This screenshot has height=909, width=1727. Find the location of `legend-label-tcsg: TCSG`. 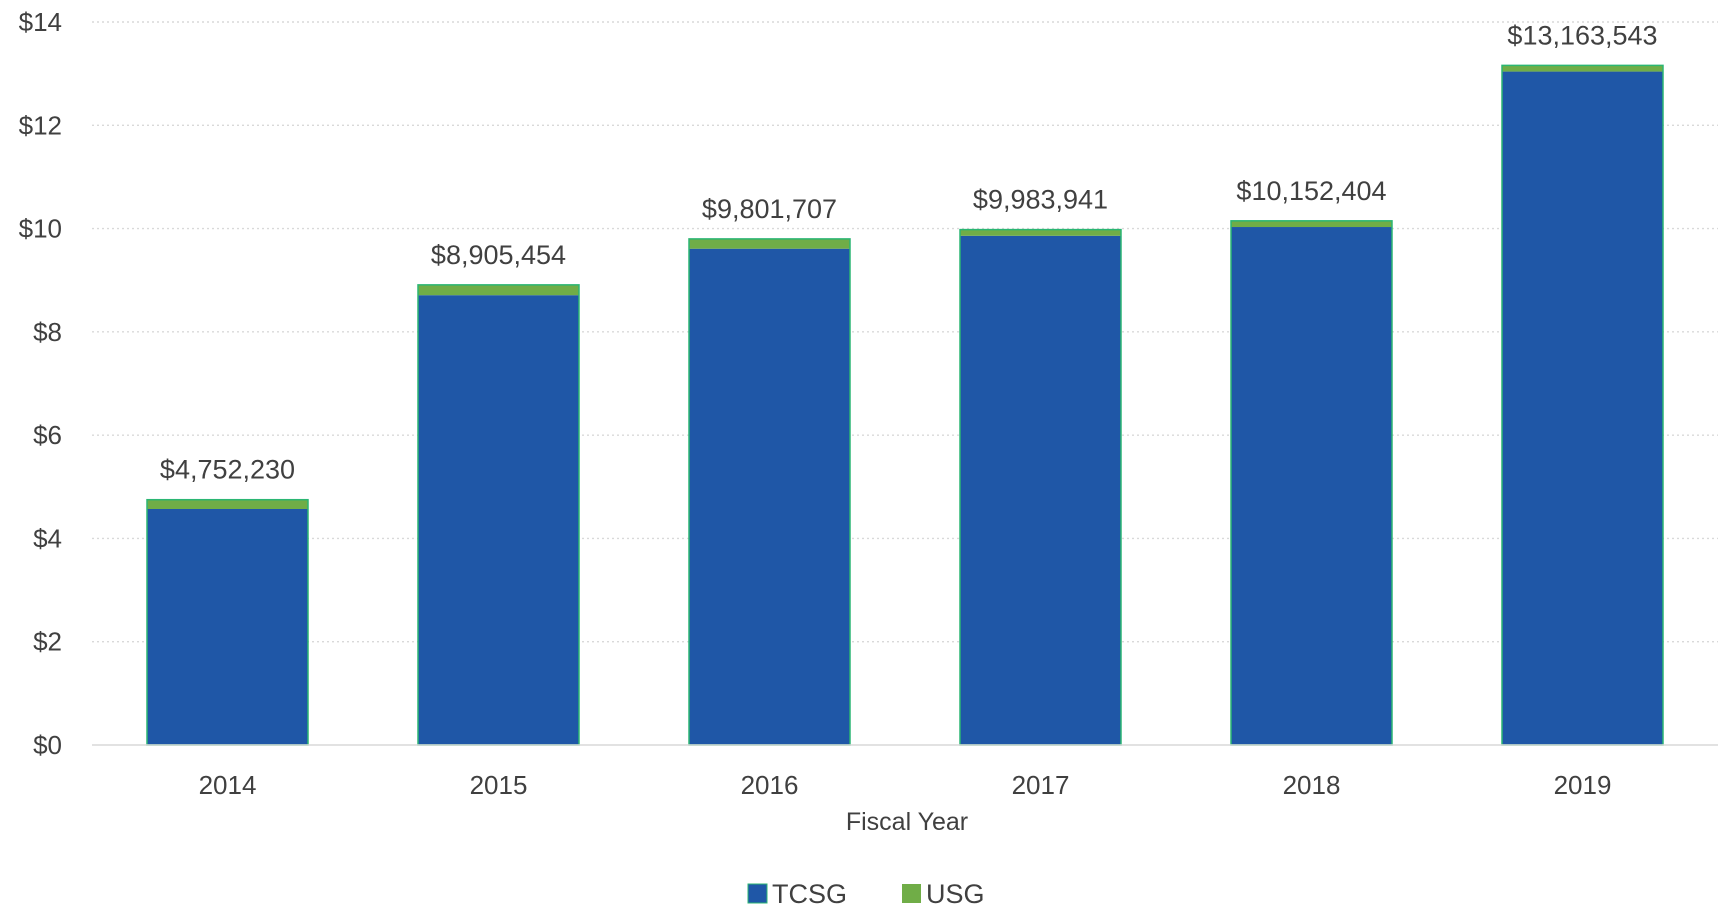

legend-label-tcsg: TCSG is located at coordinates (809, 894).